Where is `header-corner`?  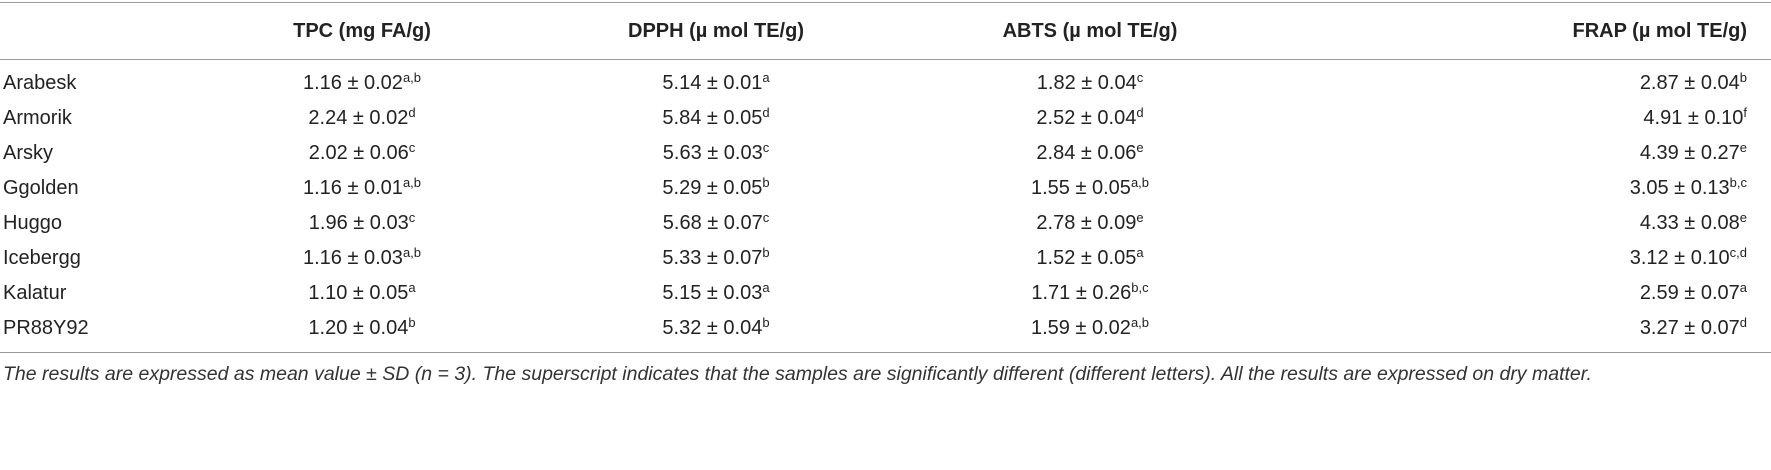 header-corner is located at coordinates (95, 31).